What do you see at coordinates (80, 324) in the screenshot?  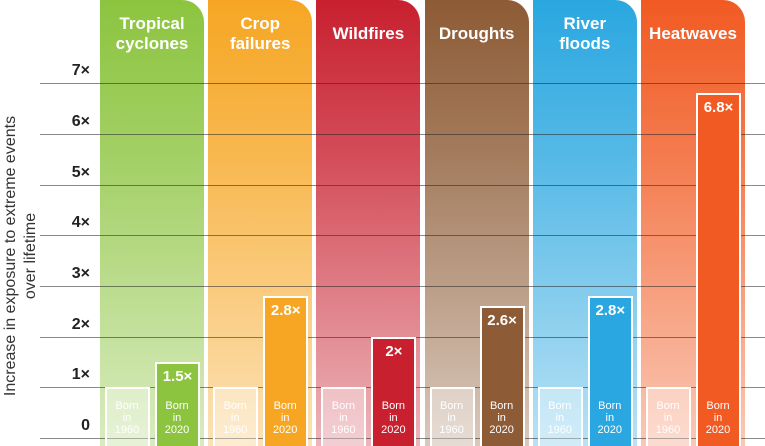 I see `y-tick-label: 2×` at bounding box center [80, 324].